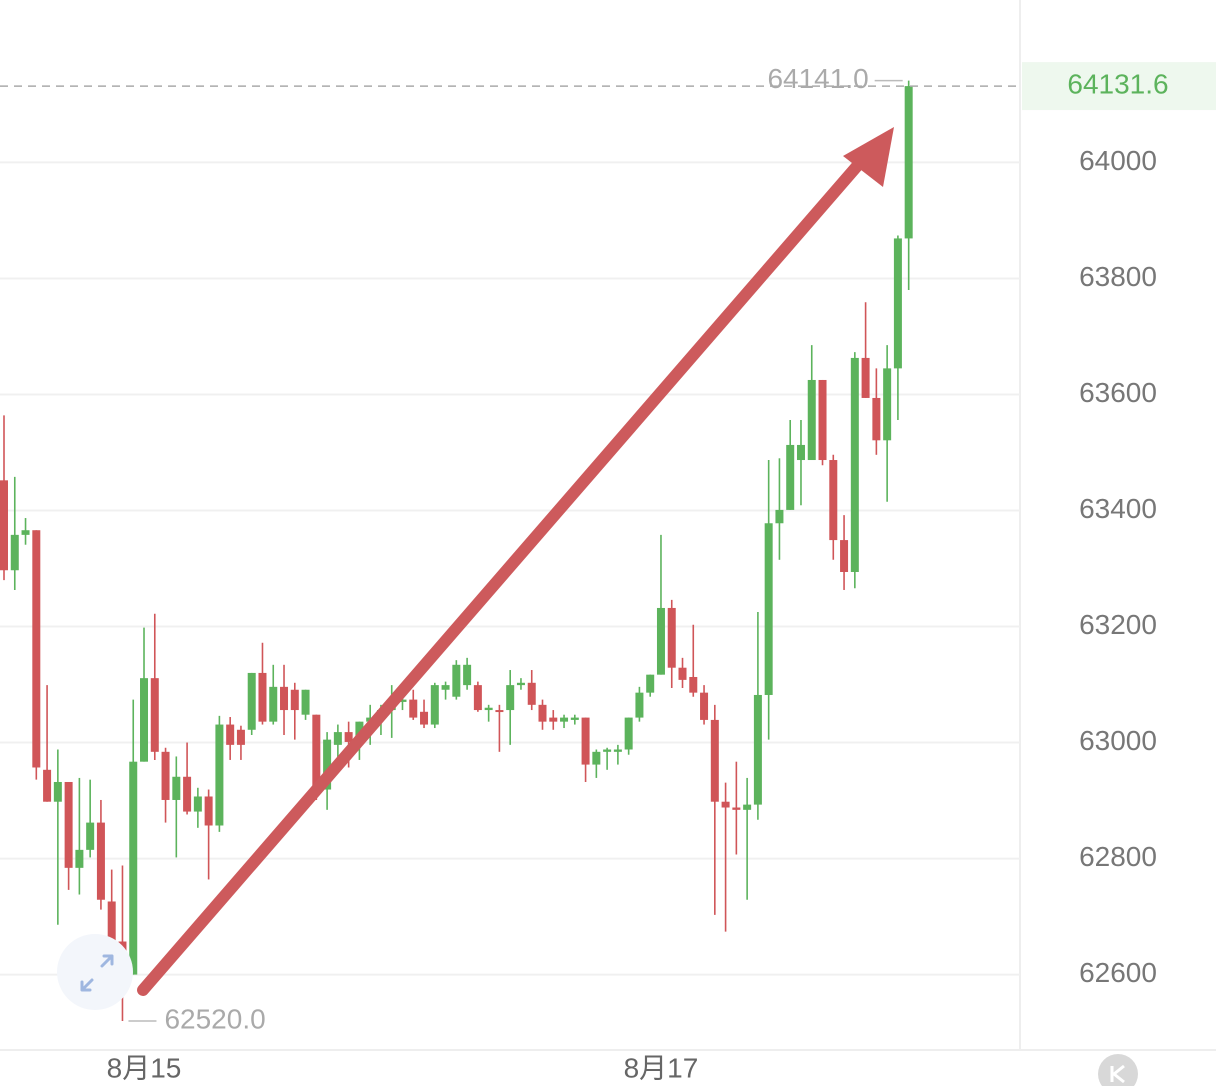 Image resolution: width=1216 pixels, height=1086 pixels. Describe the element at coordinates (1118, 856) in the screenshot. I see `y-tick-label: 62800` at that location.